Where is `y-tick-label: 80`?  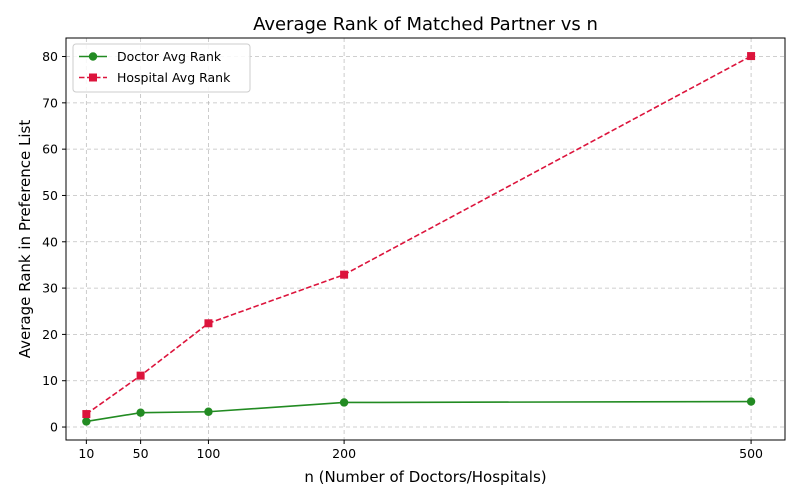
y-tick-label: 80 is located at coordinates (50, 56).